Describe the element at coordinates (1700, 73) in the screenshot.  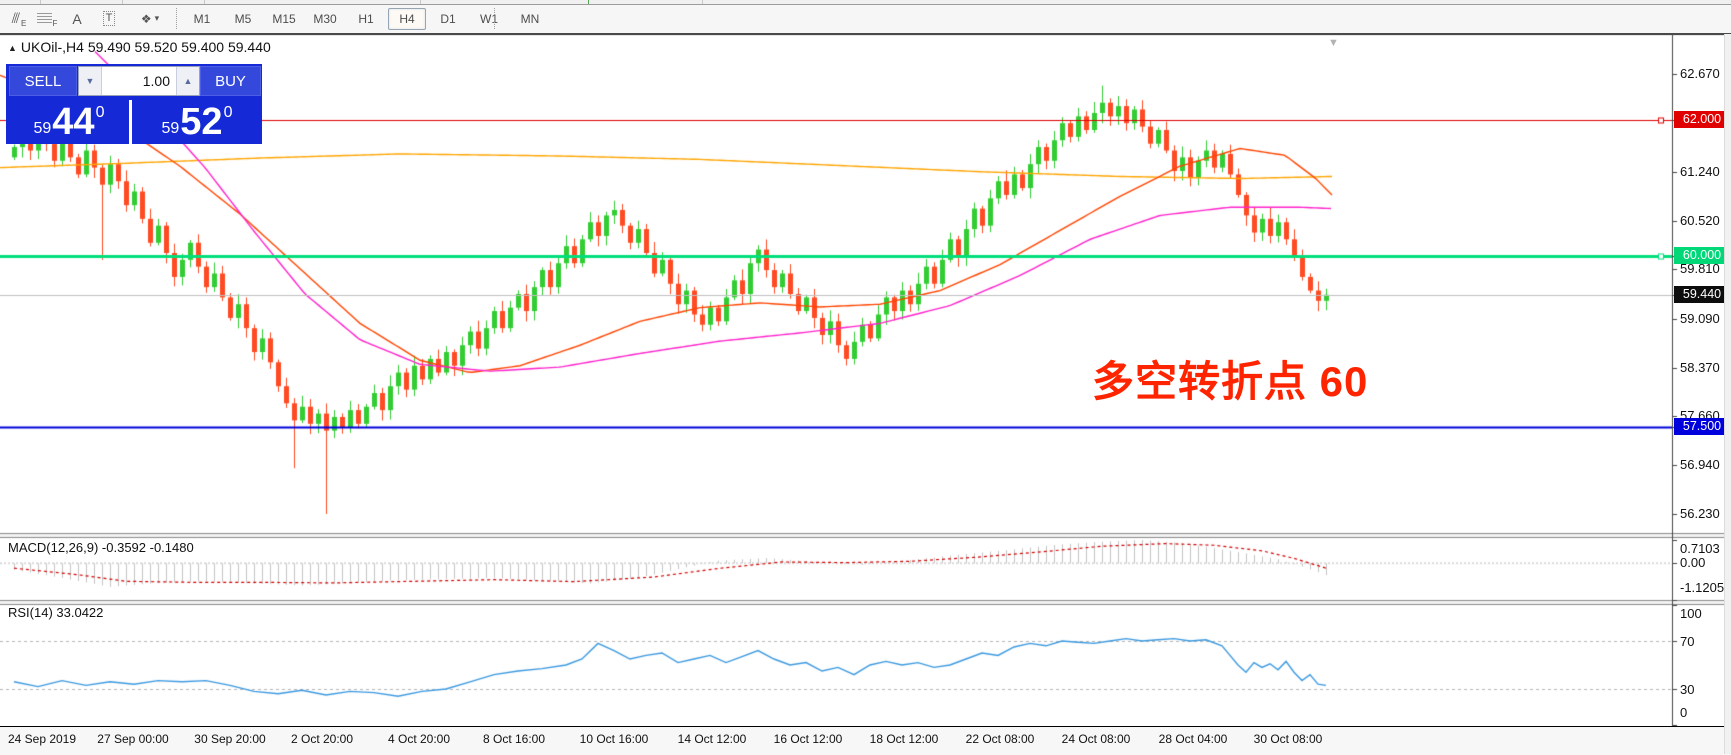
I see `price-tick-label: 62.670` at that location.